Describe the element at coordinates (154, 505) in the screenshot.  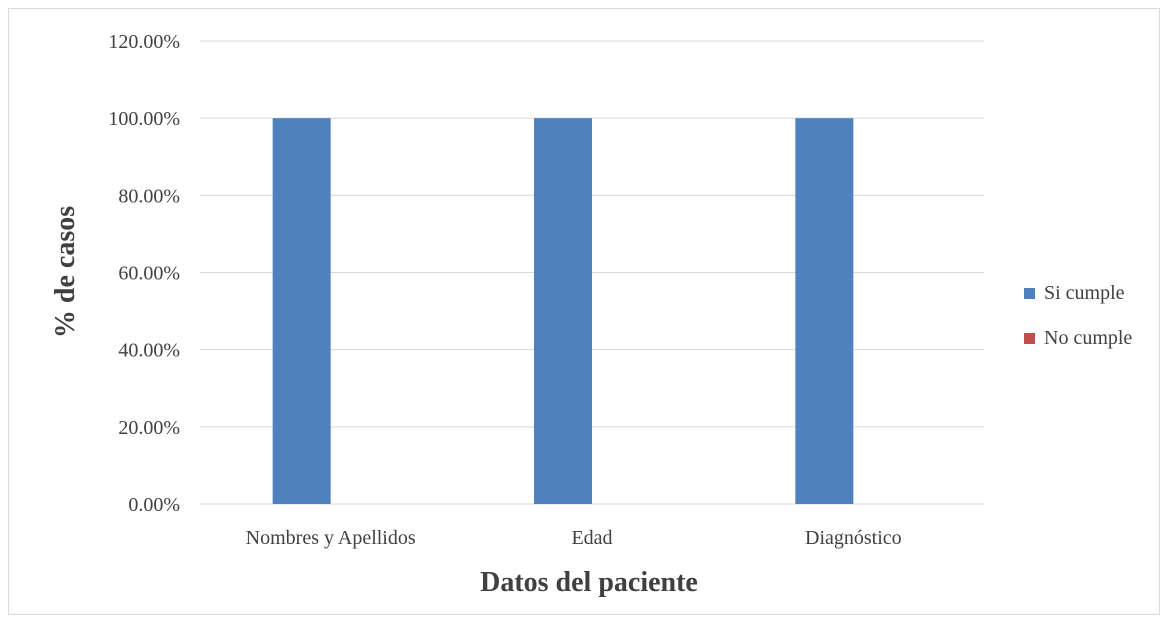
I see `y-tick-label: 0.00%` at that location.